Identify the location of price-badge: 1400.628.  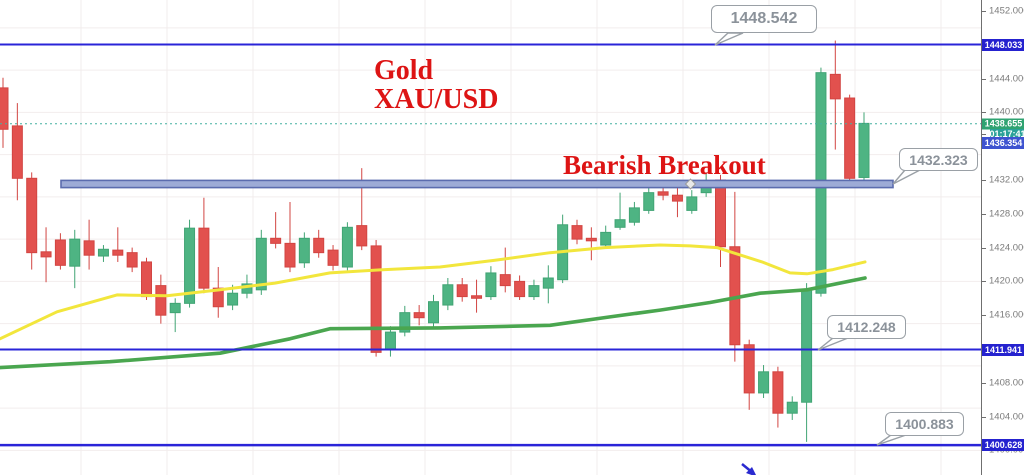
(1003, 445).